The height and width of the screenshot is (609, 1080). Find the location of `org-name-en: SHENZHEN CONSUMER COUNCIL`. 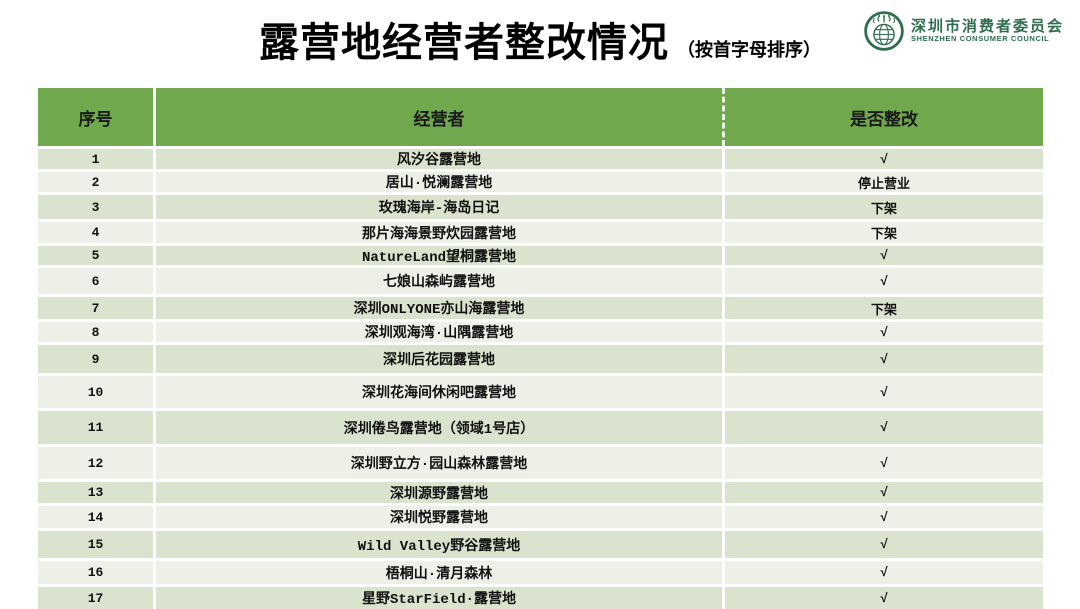

org-name-en: SHENZHEN CONSUMER COUNCIL is located at coordinates (980, 39).